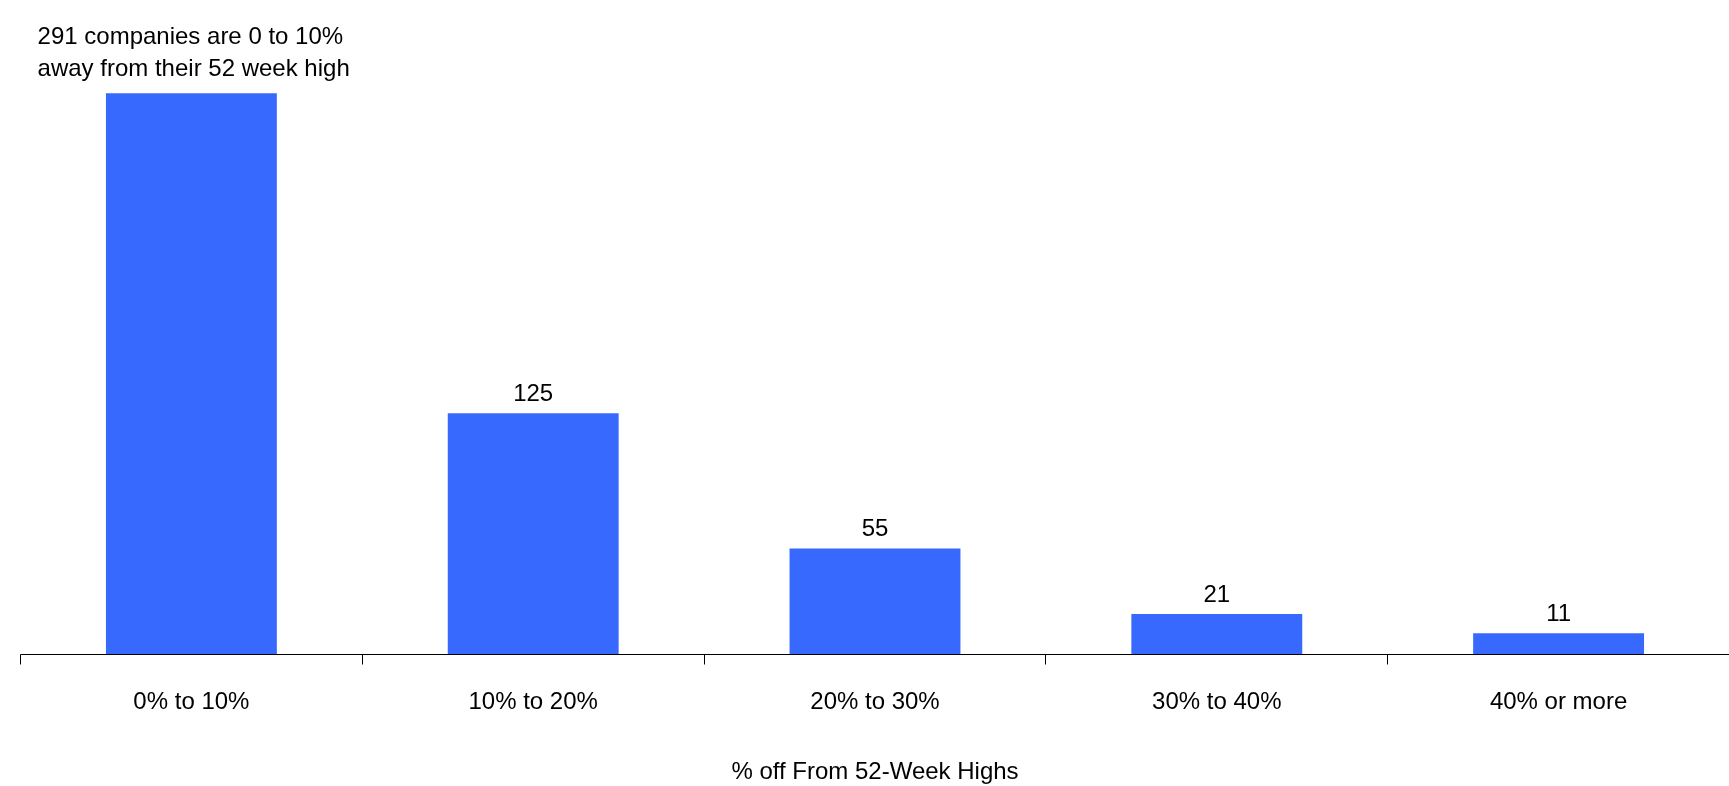  I want to click on data-label: 21, so click(1217, 593).